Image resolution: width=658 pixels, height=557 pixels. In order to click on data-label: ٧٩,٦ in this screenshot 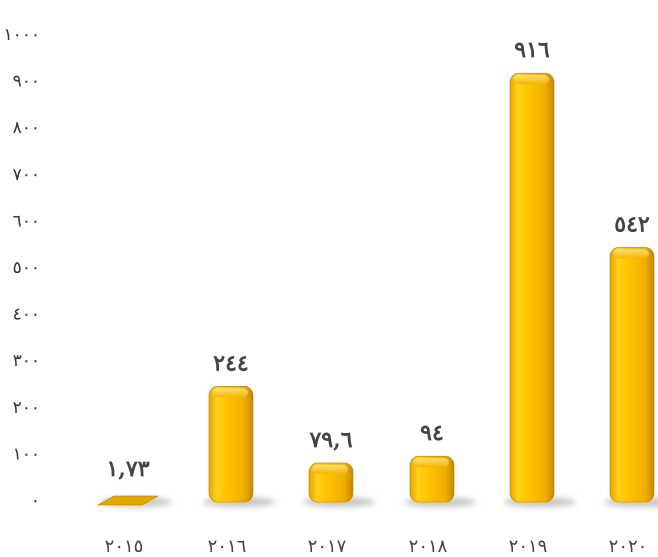, I will do `click(330, 440)`.